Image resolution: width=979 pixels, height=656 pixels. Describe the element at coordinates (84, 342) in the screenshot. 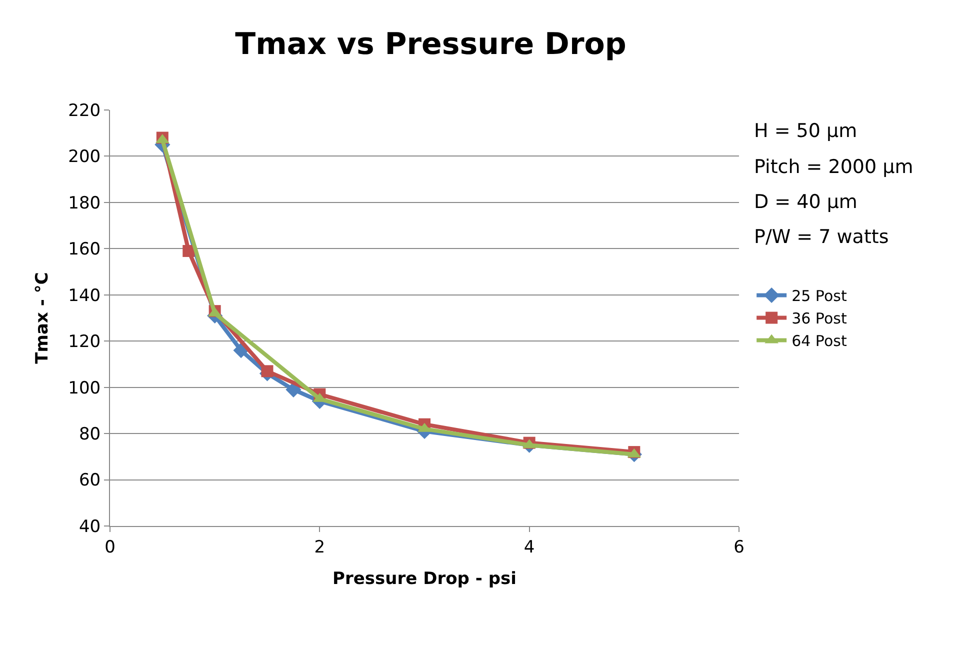

I see `y-tick-label: 120` at that location.